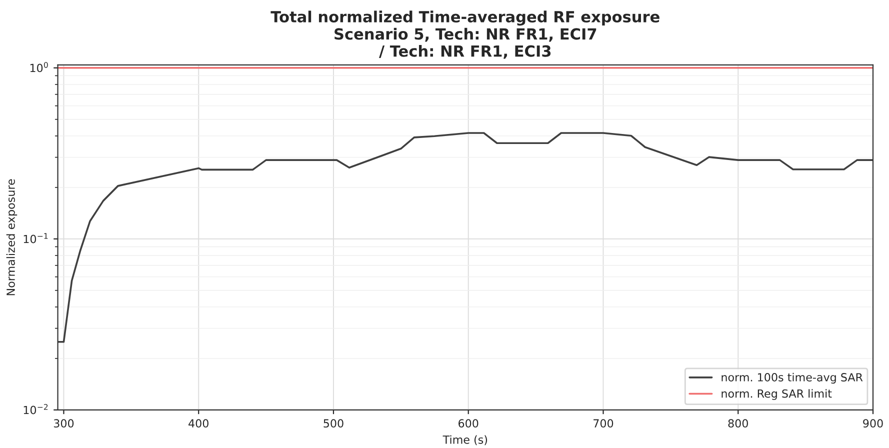 This screenshot has width=889, height=448. Describe the element at coordinates (465, 440) in the screenshot. I see `x-axis-title: Time (s)` at that location.